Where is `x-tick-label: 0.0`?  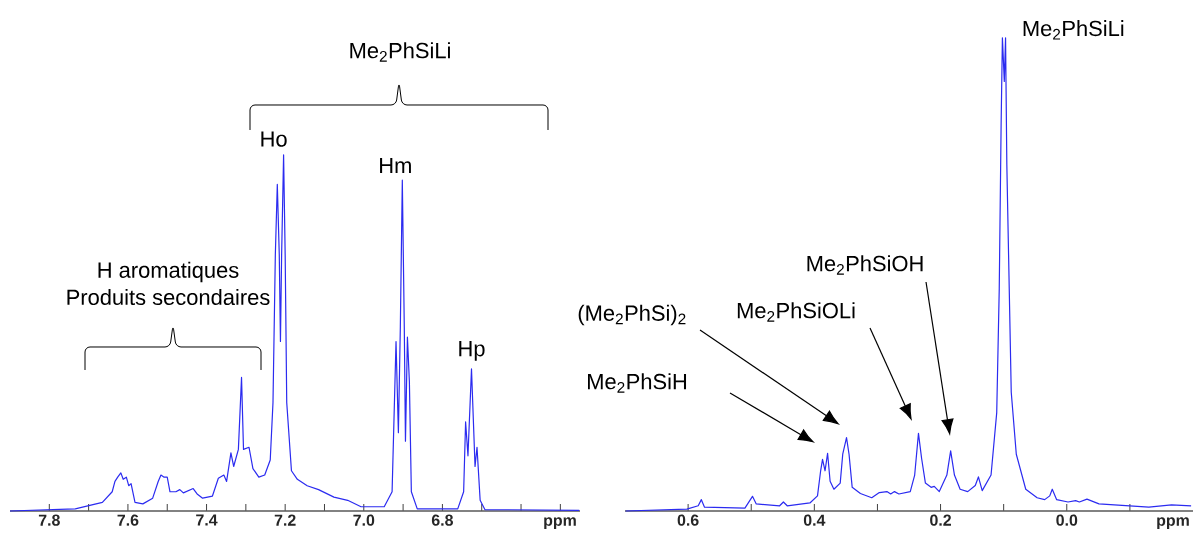 x-tick-label: 0.0 is located at coordinates (1067, 520).